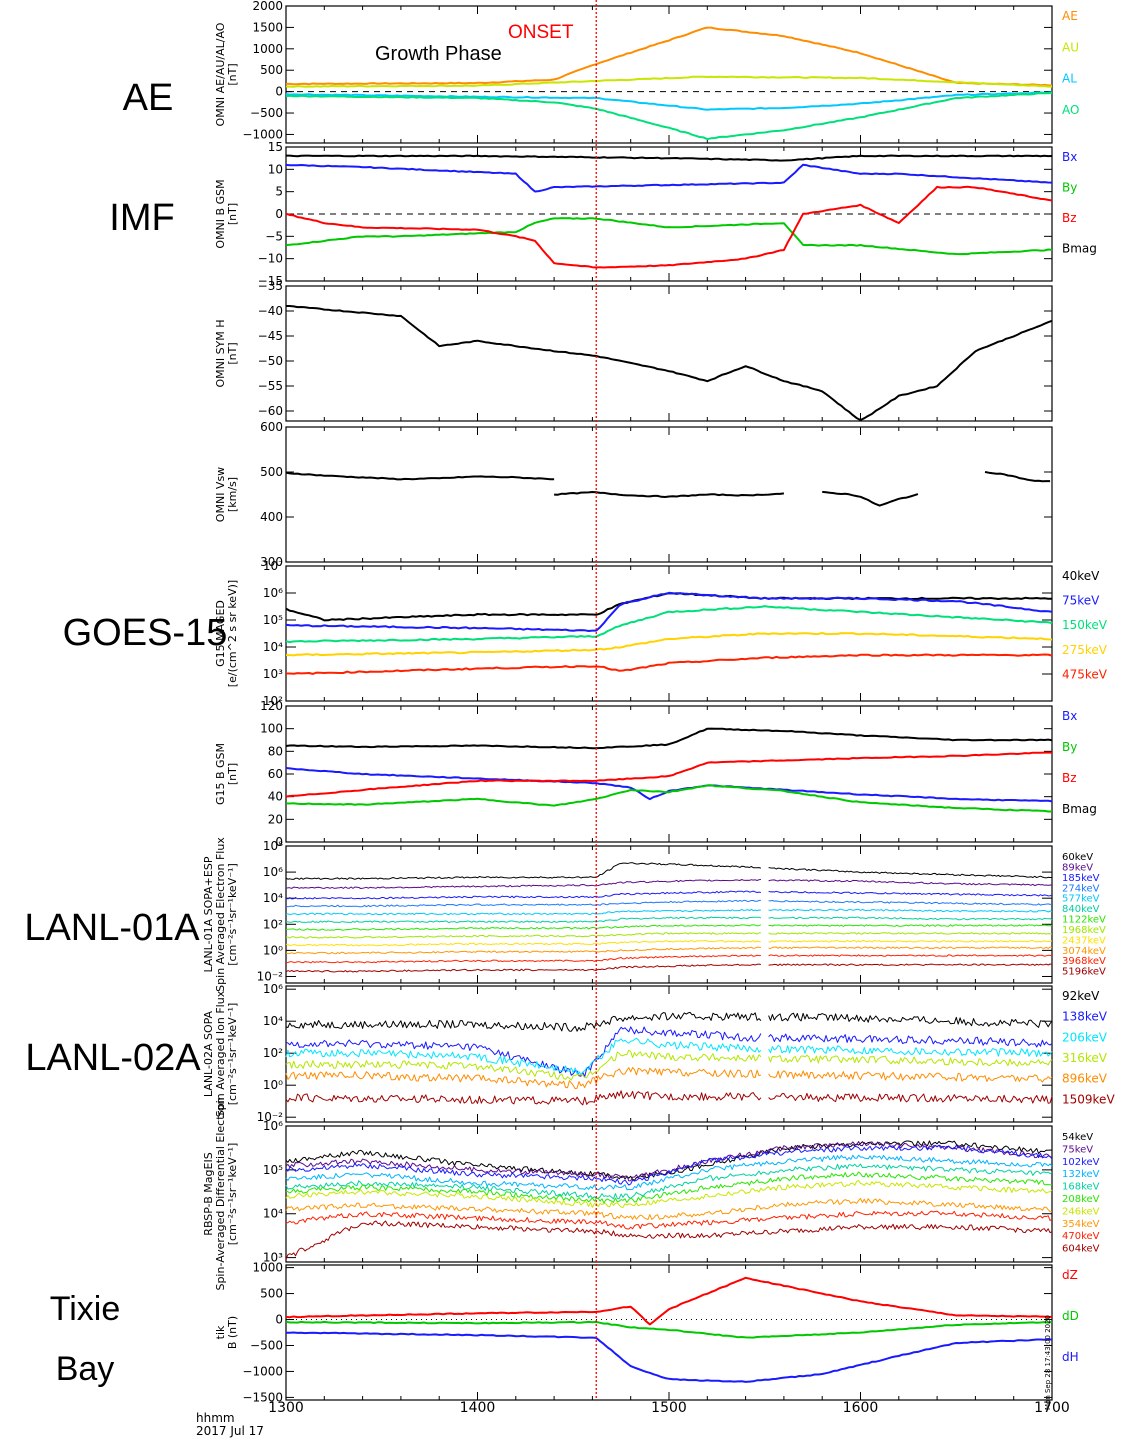 Image resolution: width=1125 pixels, height=1440 pixels. What do you see at coordinates (478, 1408) in the screenshot?
I see `x-tick-label: 1400` at bounding box center [478, 1408].